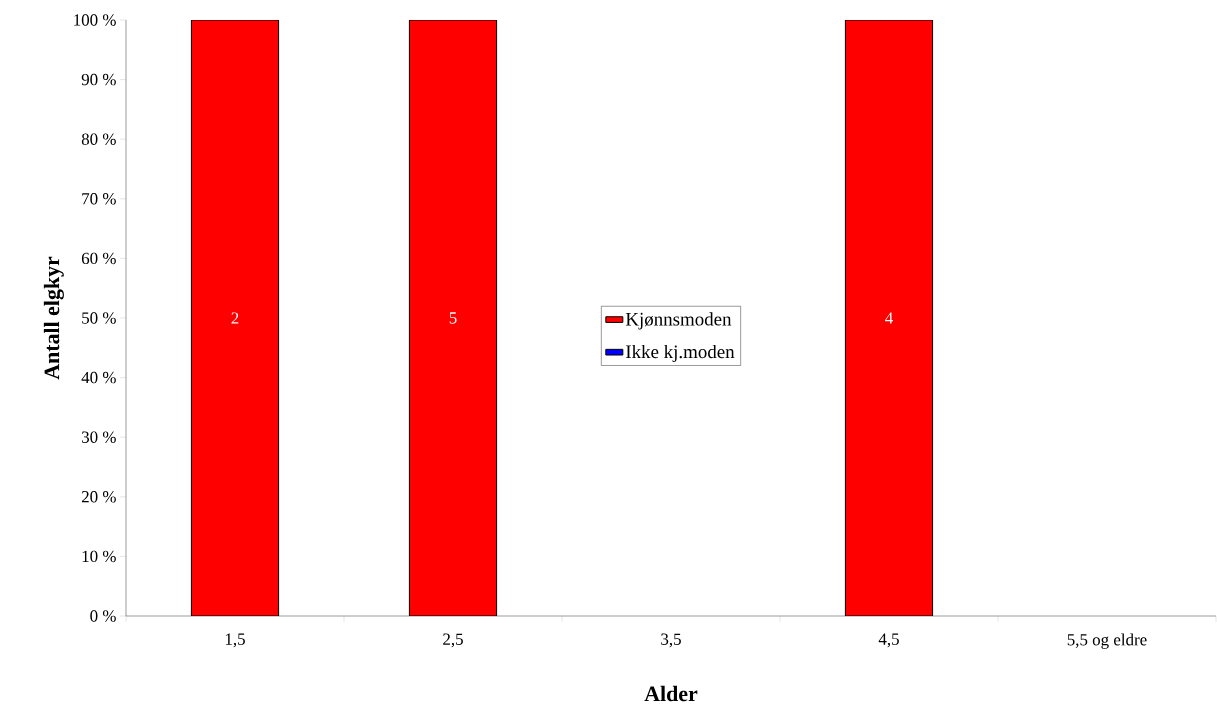  Describe the element at coordinates (53, 318) in the screenshot. I see `y-axis-title: Antall elgkyr` at that location.